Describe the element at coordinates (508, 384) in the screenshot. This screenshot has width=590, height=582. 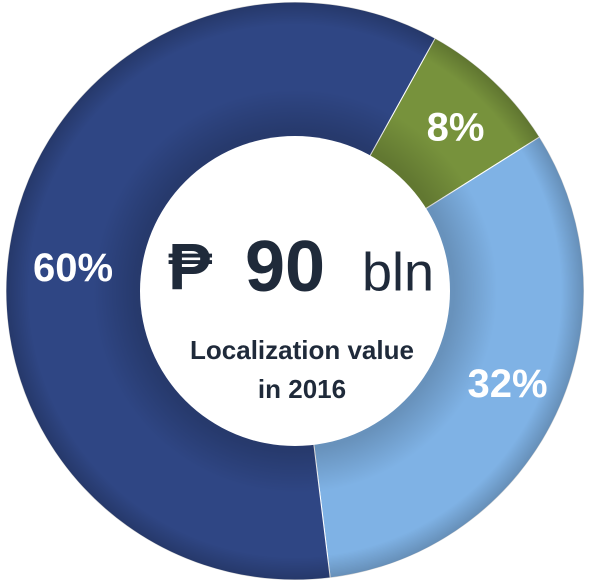
I see `data-label: 32%` at that location.